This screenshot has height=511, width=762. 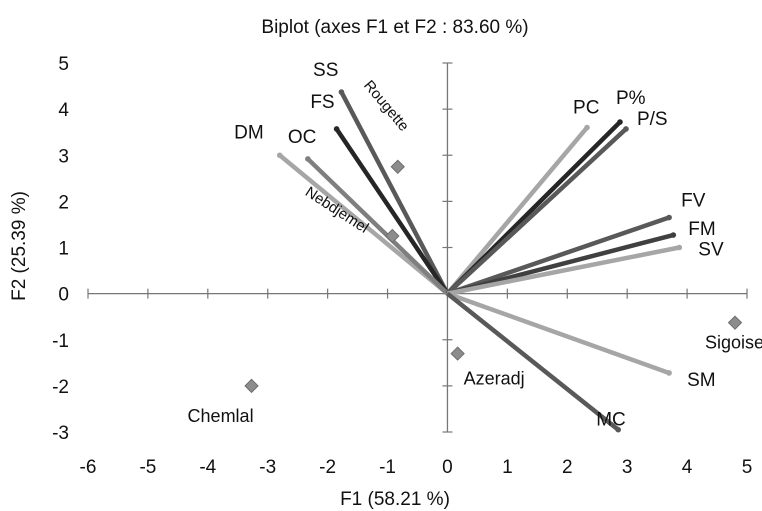 What do you see at coordinates (627, 467) in the screenshot?
I see `x-tick-label: 3` at bounding box center [627, 467].